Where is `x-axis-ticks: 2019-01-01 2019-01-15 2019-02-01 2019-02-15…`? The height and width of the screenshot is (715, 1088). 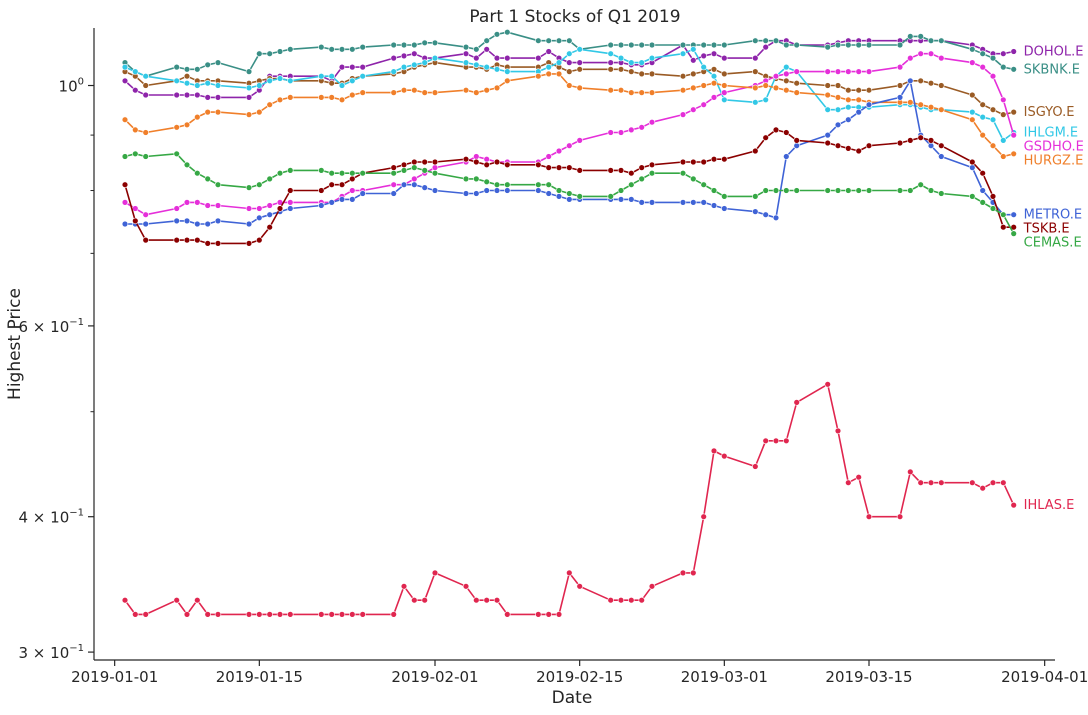
x-axis-ticks: 2019-01-01 2019-01-15 2019-02-01 2019-02-15… is located at coordinates (579, 673).